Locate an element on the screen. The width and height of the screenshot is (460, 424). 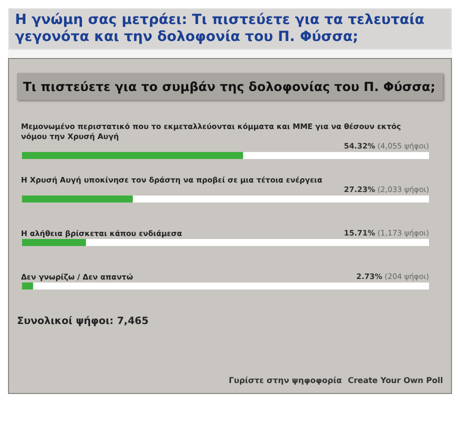
chart-subtitle: Τι πιστεύετε για το συμβάν της δολοφονίας του Π. Φύσσα; is located at coordinates (230, 86).